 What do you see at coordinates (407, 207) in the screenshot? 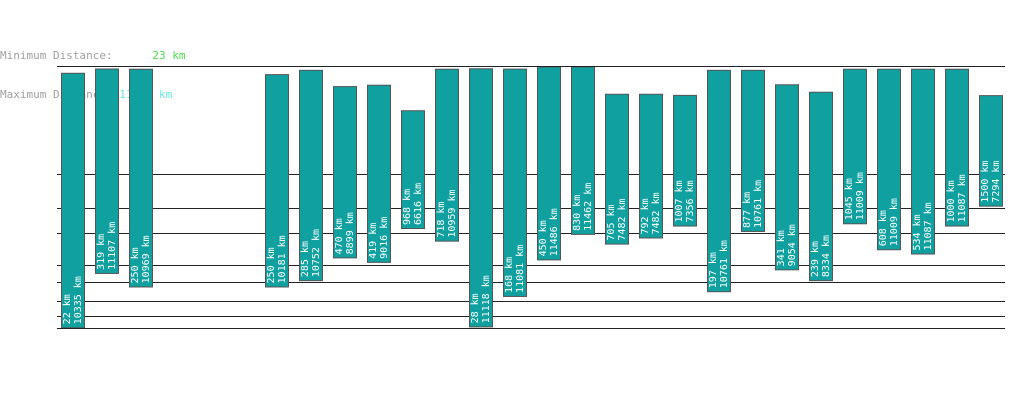
I see `bar-min-label: 968 km` at bounding box center [407, 207].